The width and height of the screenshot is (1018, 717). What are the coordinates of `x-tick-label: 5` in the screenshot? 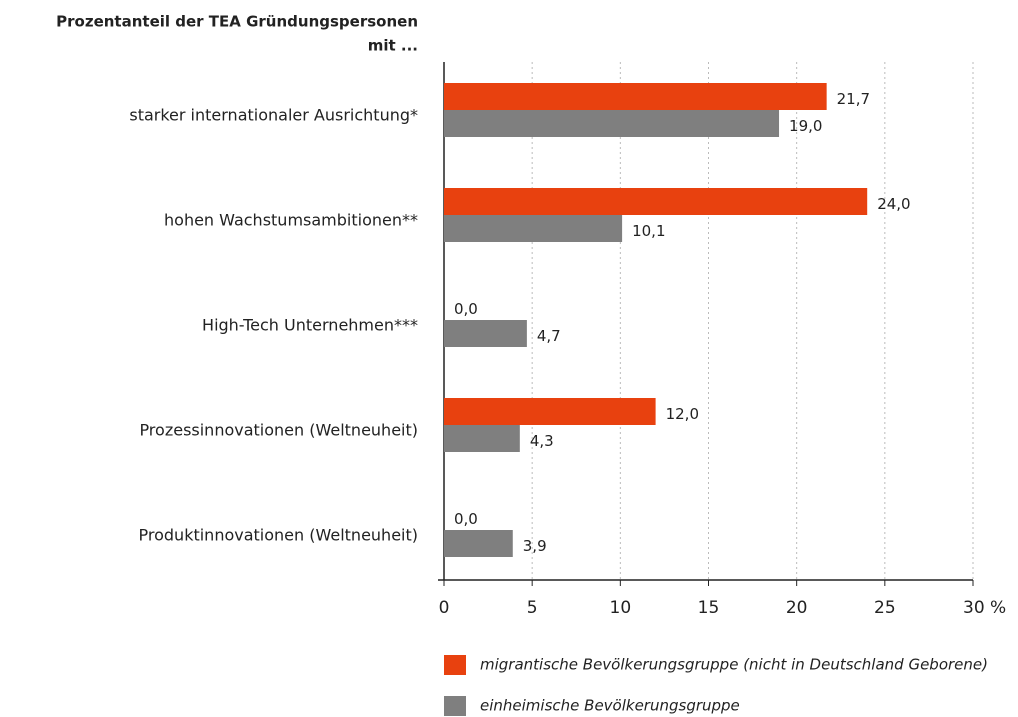 It's located at (532, 608).